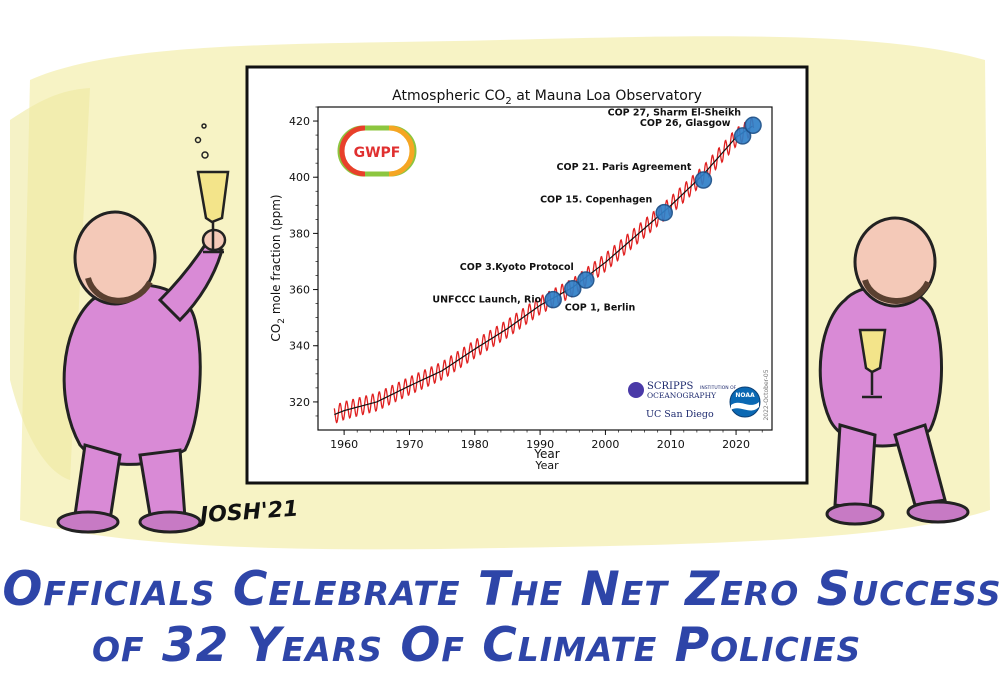 The width and height of the screenshot is (1004, 689). I want to click on x-tick-label: 2010, so click(671, 444).